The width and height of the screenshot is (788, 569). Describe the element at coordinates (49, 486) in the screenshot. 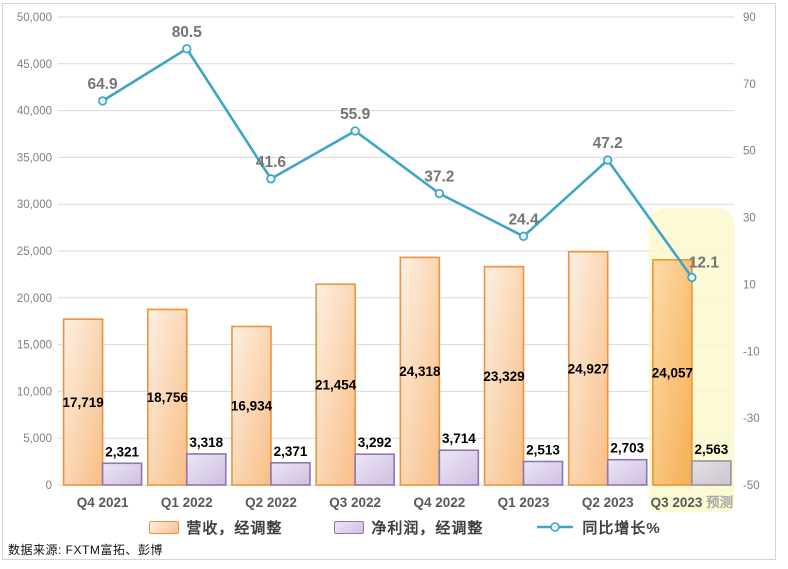

I see `left-axis-tick: 0` at that location.